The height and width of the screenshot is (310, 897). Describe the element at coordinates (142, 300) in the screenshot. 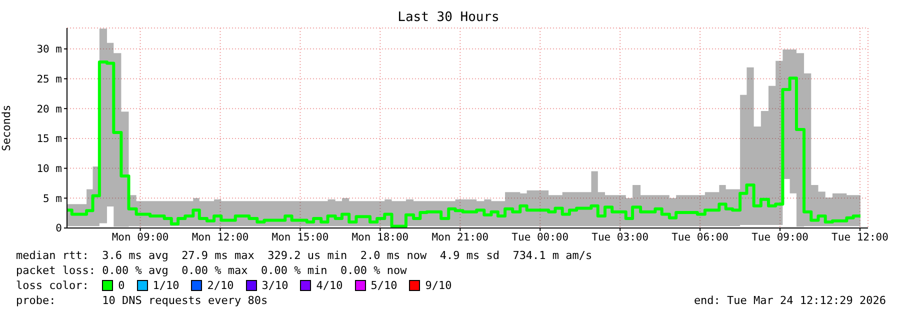

I see `text: probe: 10 DNS requests every 80s` at that location.